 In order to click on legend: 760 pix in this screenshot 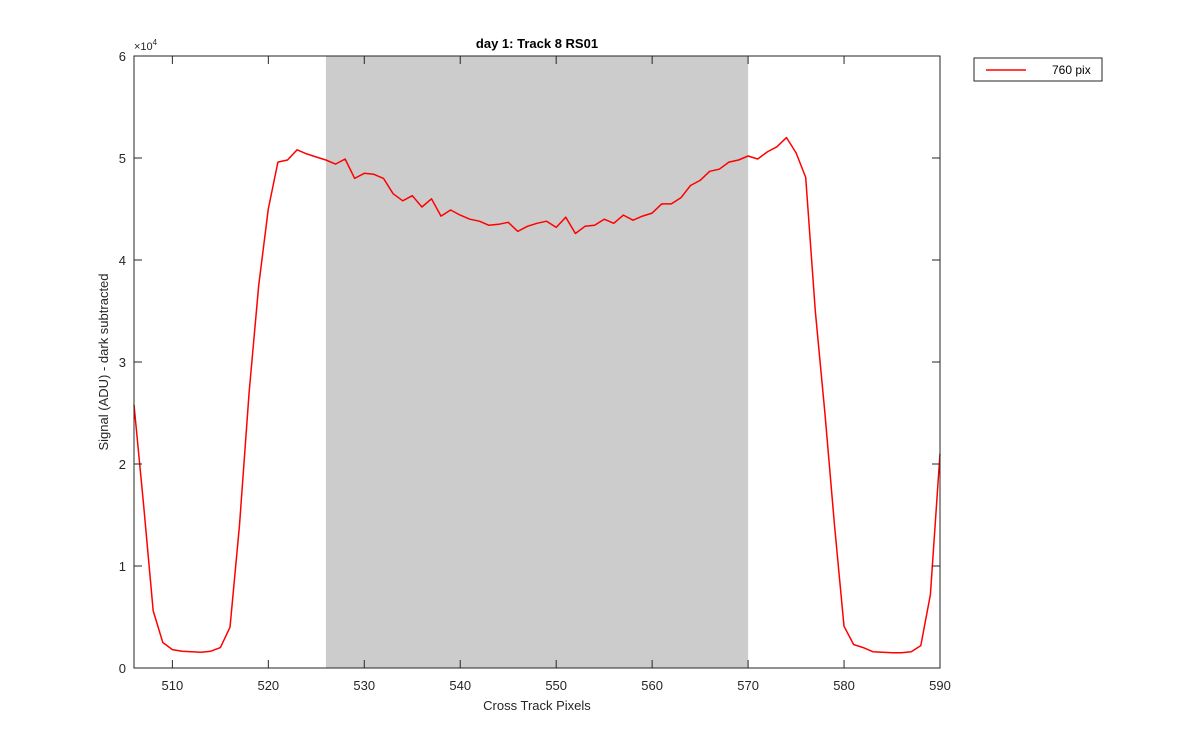, I will do `click(1038, 69)`.